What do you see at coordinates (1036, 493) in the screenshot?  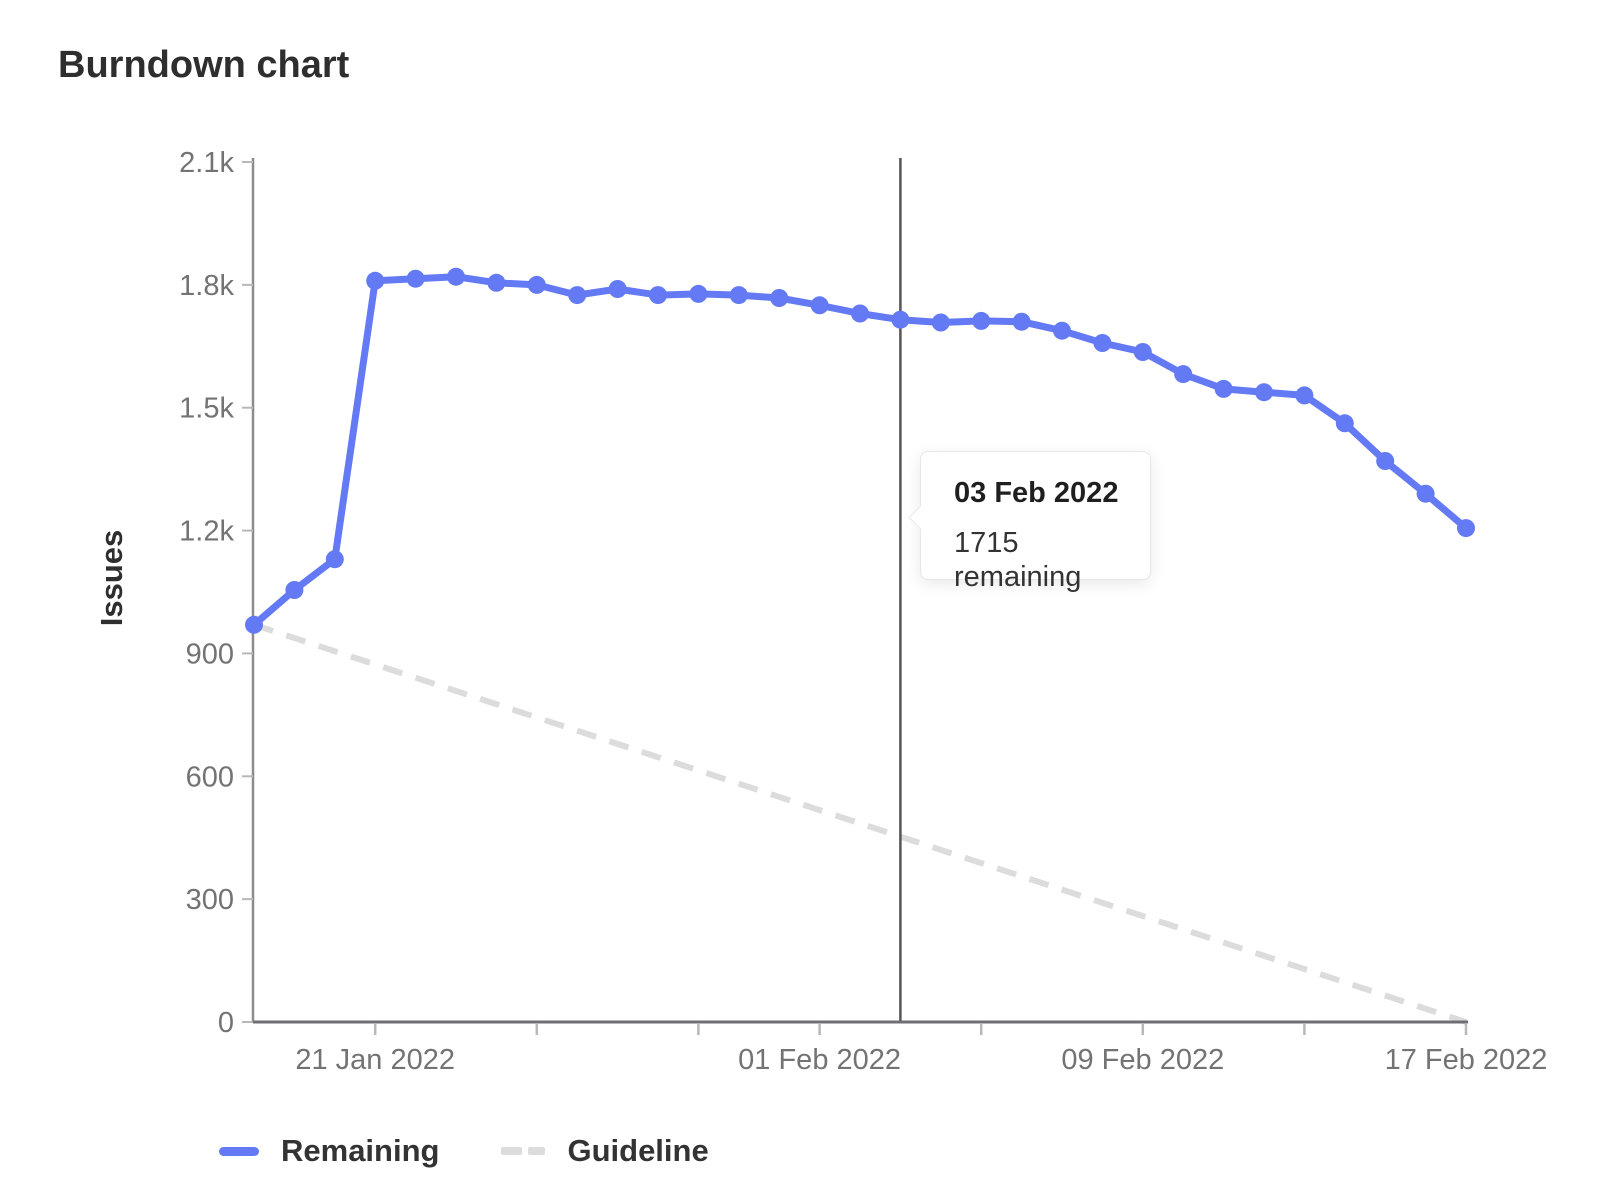 I see `tooltip-date: 03 Feb 2022` at bounding box center [1036, 493].